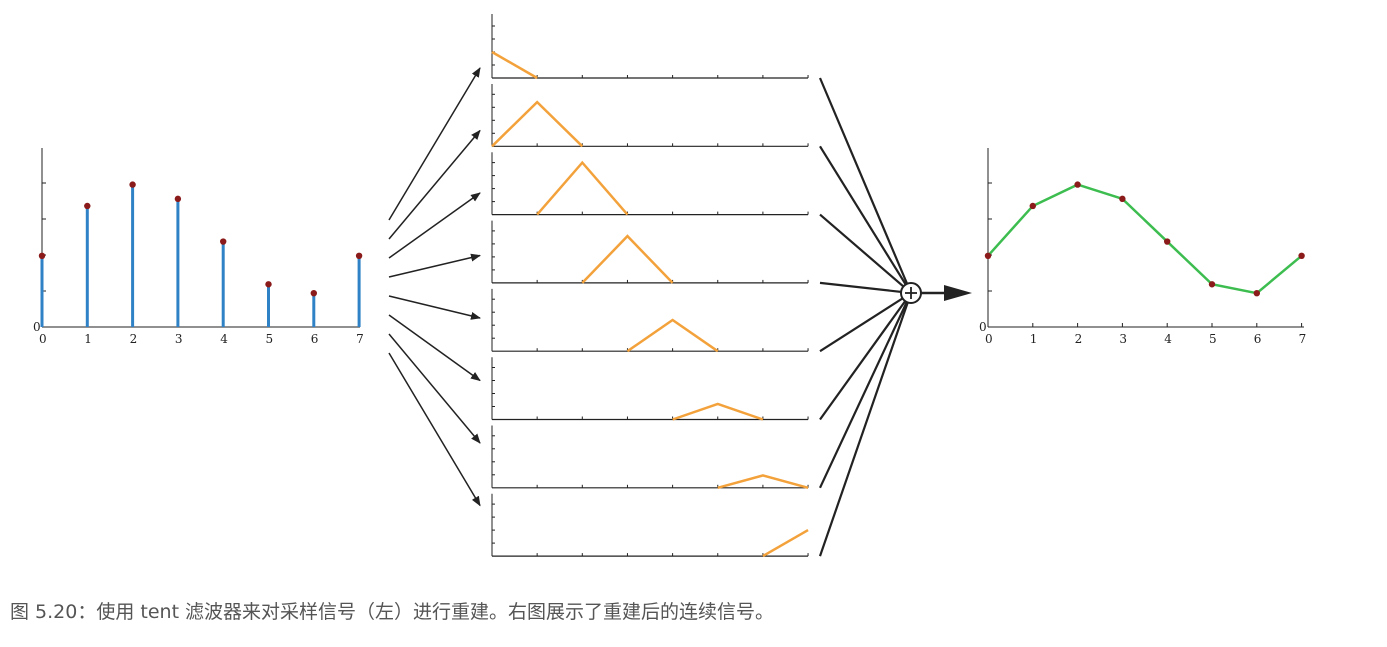  Describe the element at coordinates (958, 293) in the screenshot. I see `output-arrow-head` at that location.